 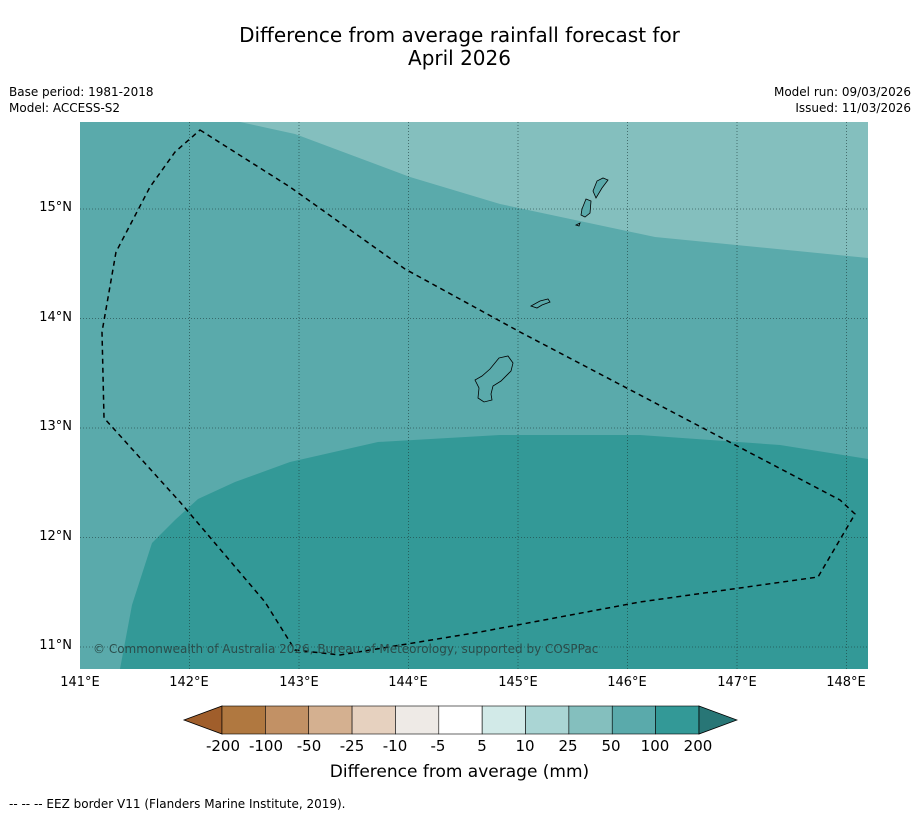 What do you see at coordinates (540, 303) in the screenshot?
I see `rota-island` at bounding box center [540, 303].